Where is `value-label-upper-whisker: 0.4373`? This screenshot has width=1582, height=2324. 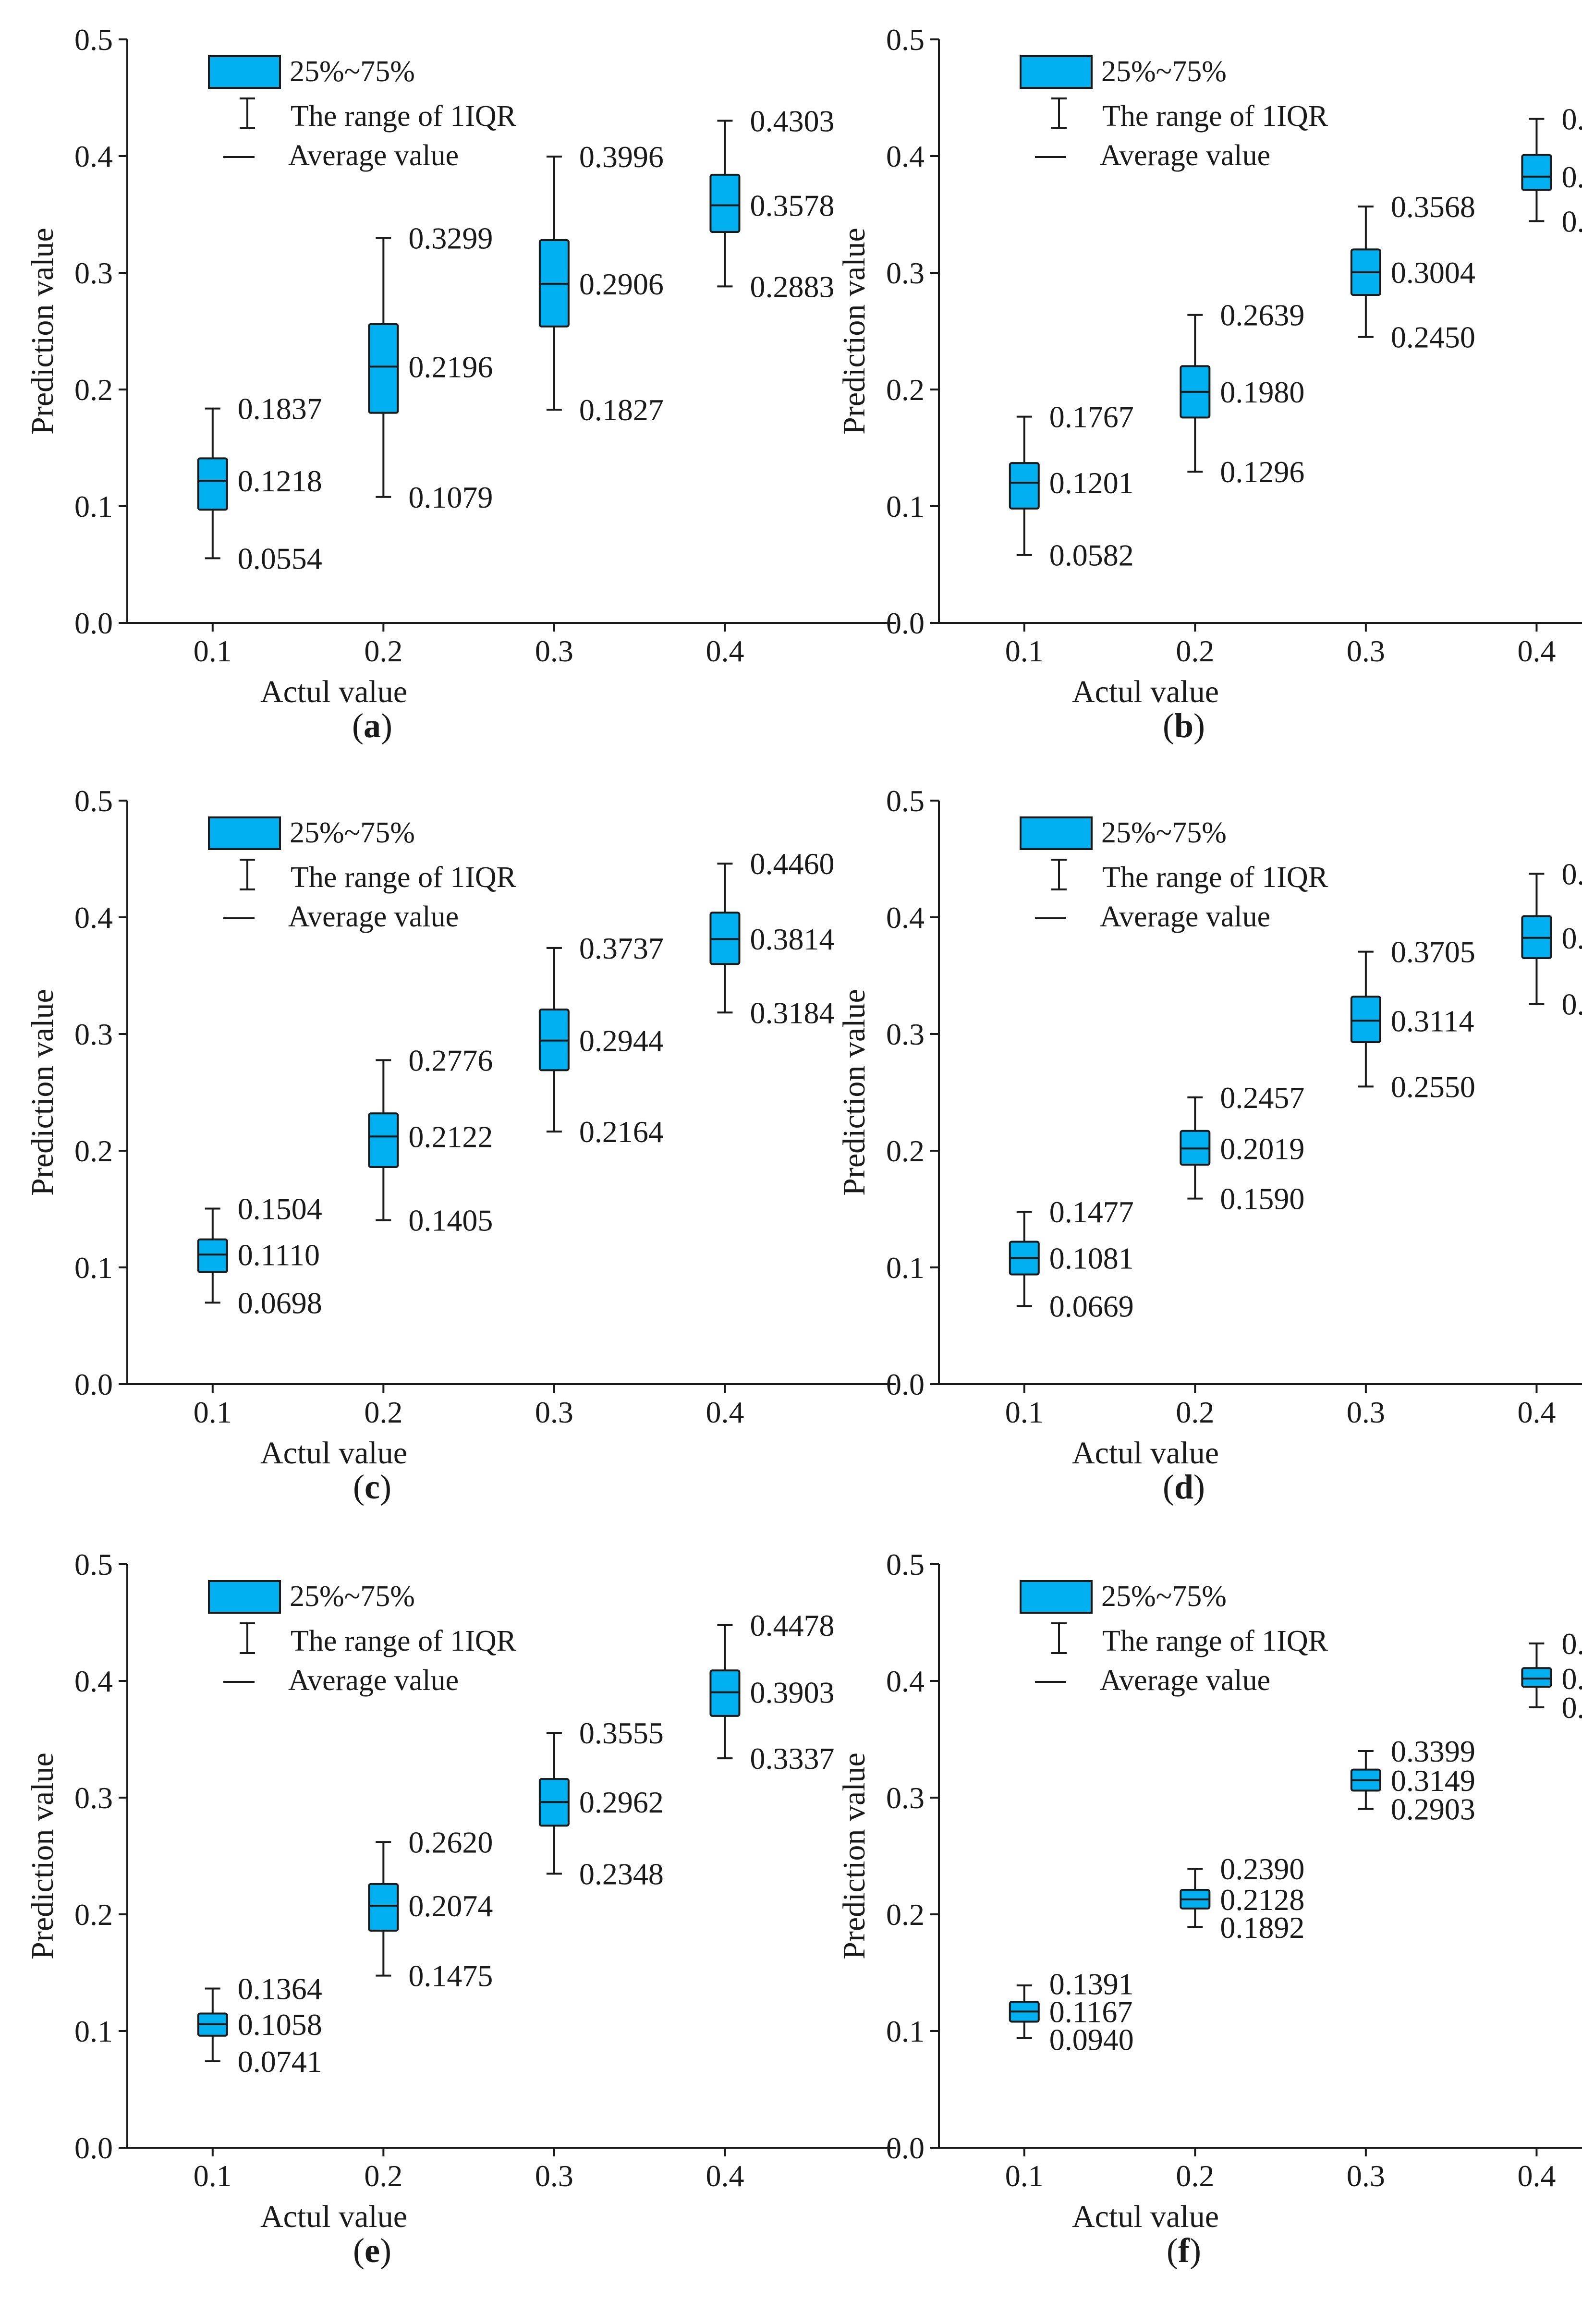
value-label-upper-whisker: 0.4373 is located at coordinates (1571, 874).